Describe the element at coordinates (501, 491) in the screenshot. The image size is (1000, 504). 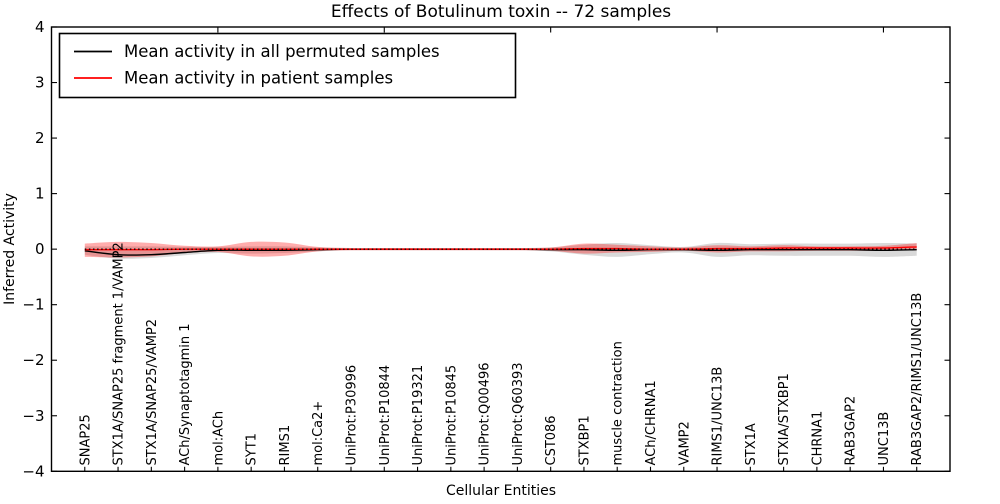
I see `x-axis-label: Cellular Entities` at that location.